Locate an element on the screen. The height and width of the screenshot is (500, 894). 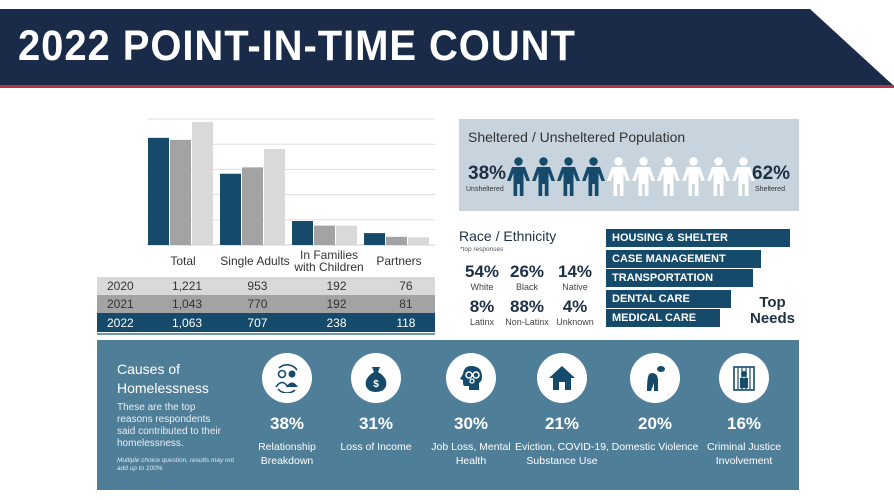
causes-title-line2: Homelessness is located at coordinates (163, 388).